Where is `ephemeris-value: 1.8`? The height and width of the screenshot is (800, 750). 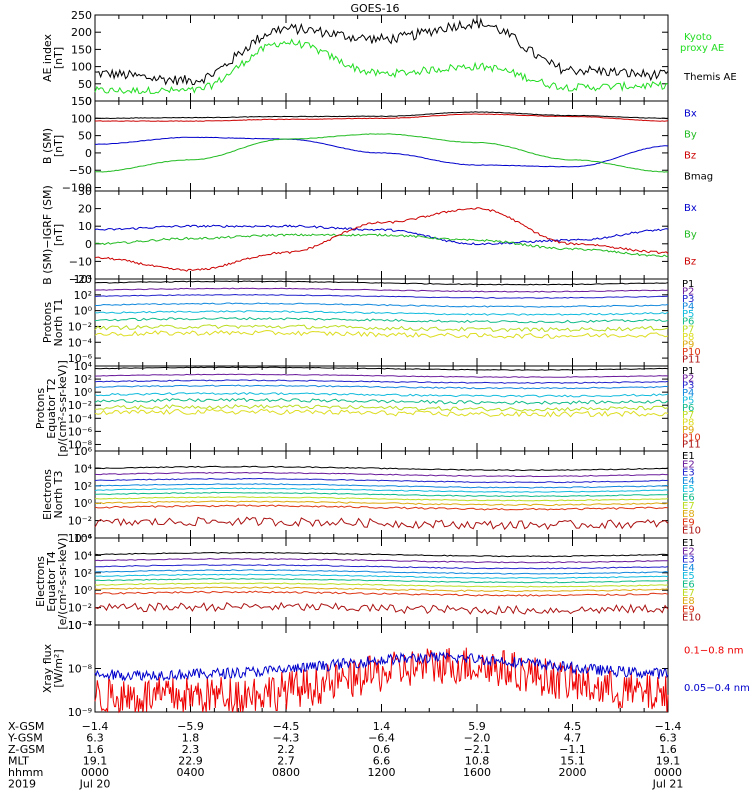 ephemeris-value: 1.8 is located at coordinates (191, 738).